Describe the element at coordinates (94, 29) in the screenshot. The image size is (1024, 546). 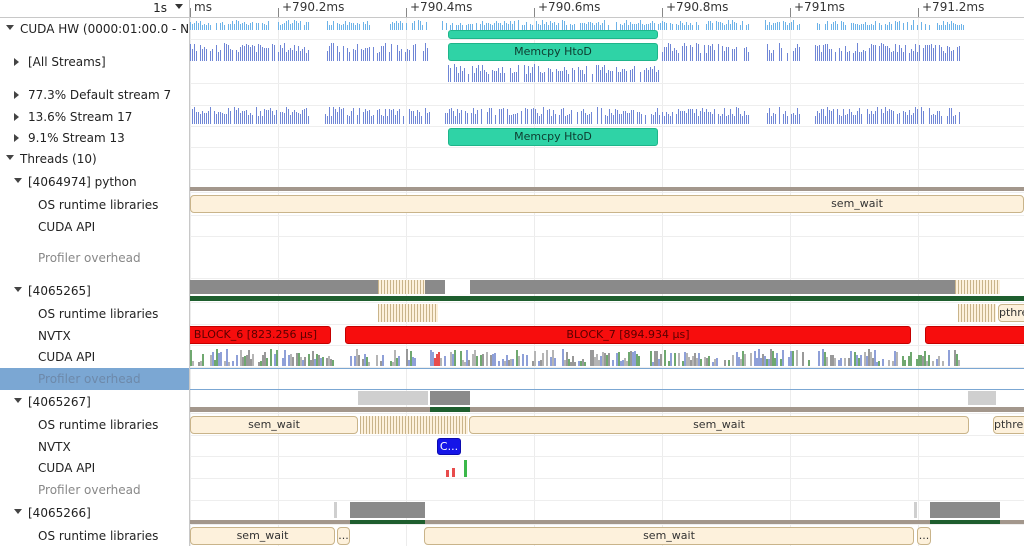
I see `row-cuda-hw: CUDA HW (0000:01:00.0 - NVI` at that location.